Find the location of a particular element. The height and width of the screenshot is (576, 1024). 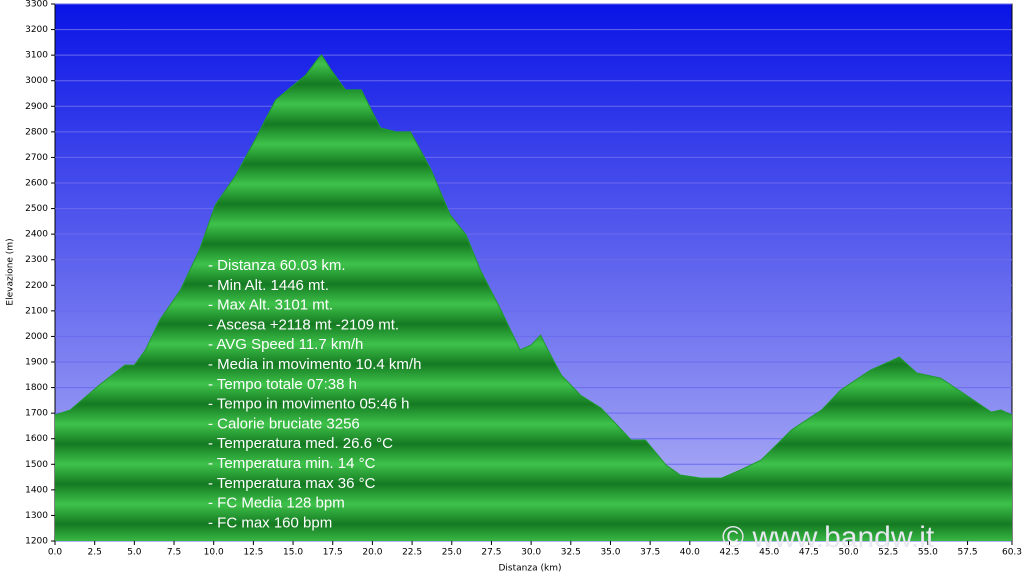

x-tick-label: 35.0 is located at coordinates (610, 553).